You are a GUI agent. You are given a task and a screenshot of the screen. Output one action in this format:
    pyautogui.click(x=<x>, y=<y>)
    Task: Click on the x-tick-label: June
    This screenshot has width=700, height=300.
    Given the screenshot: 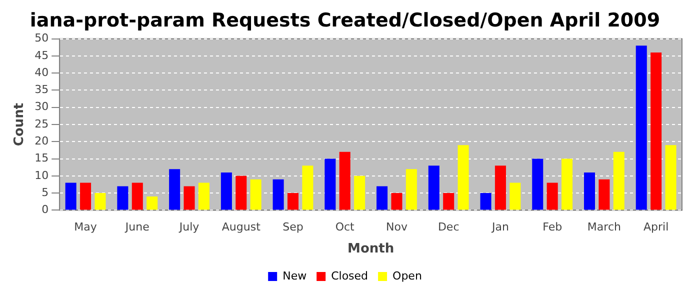 What is the action you would take?
    pyautogui.click(x=137, y=227)
    